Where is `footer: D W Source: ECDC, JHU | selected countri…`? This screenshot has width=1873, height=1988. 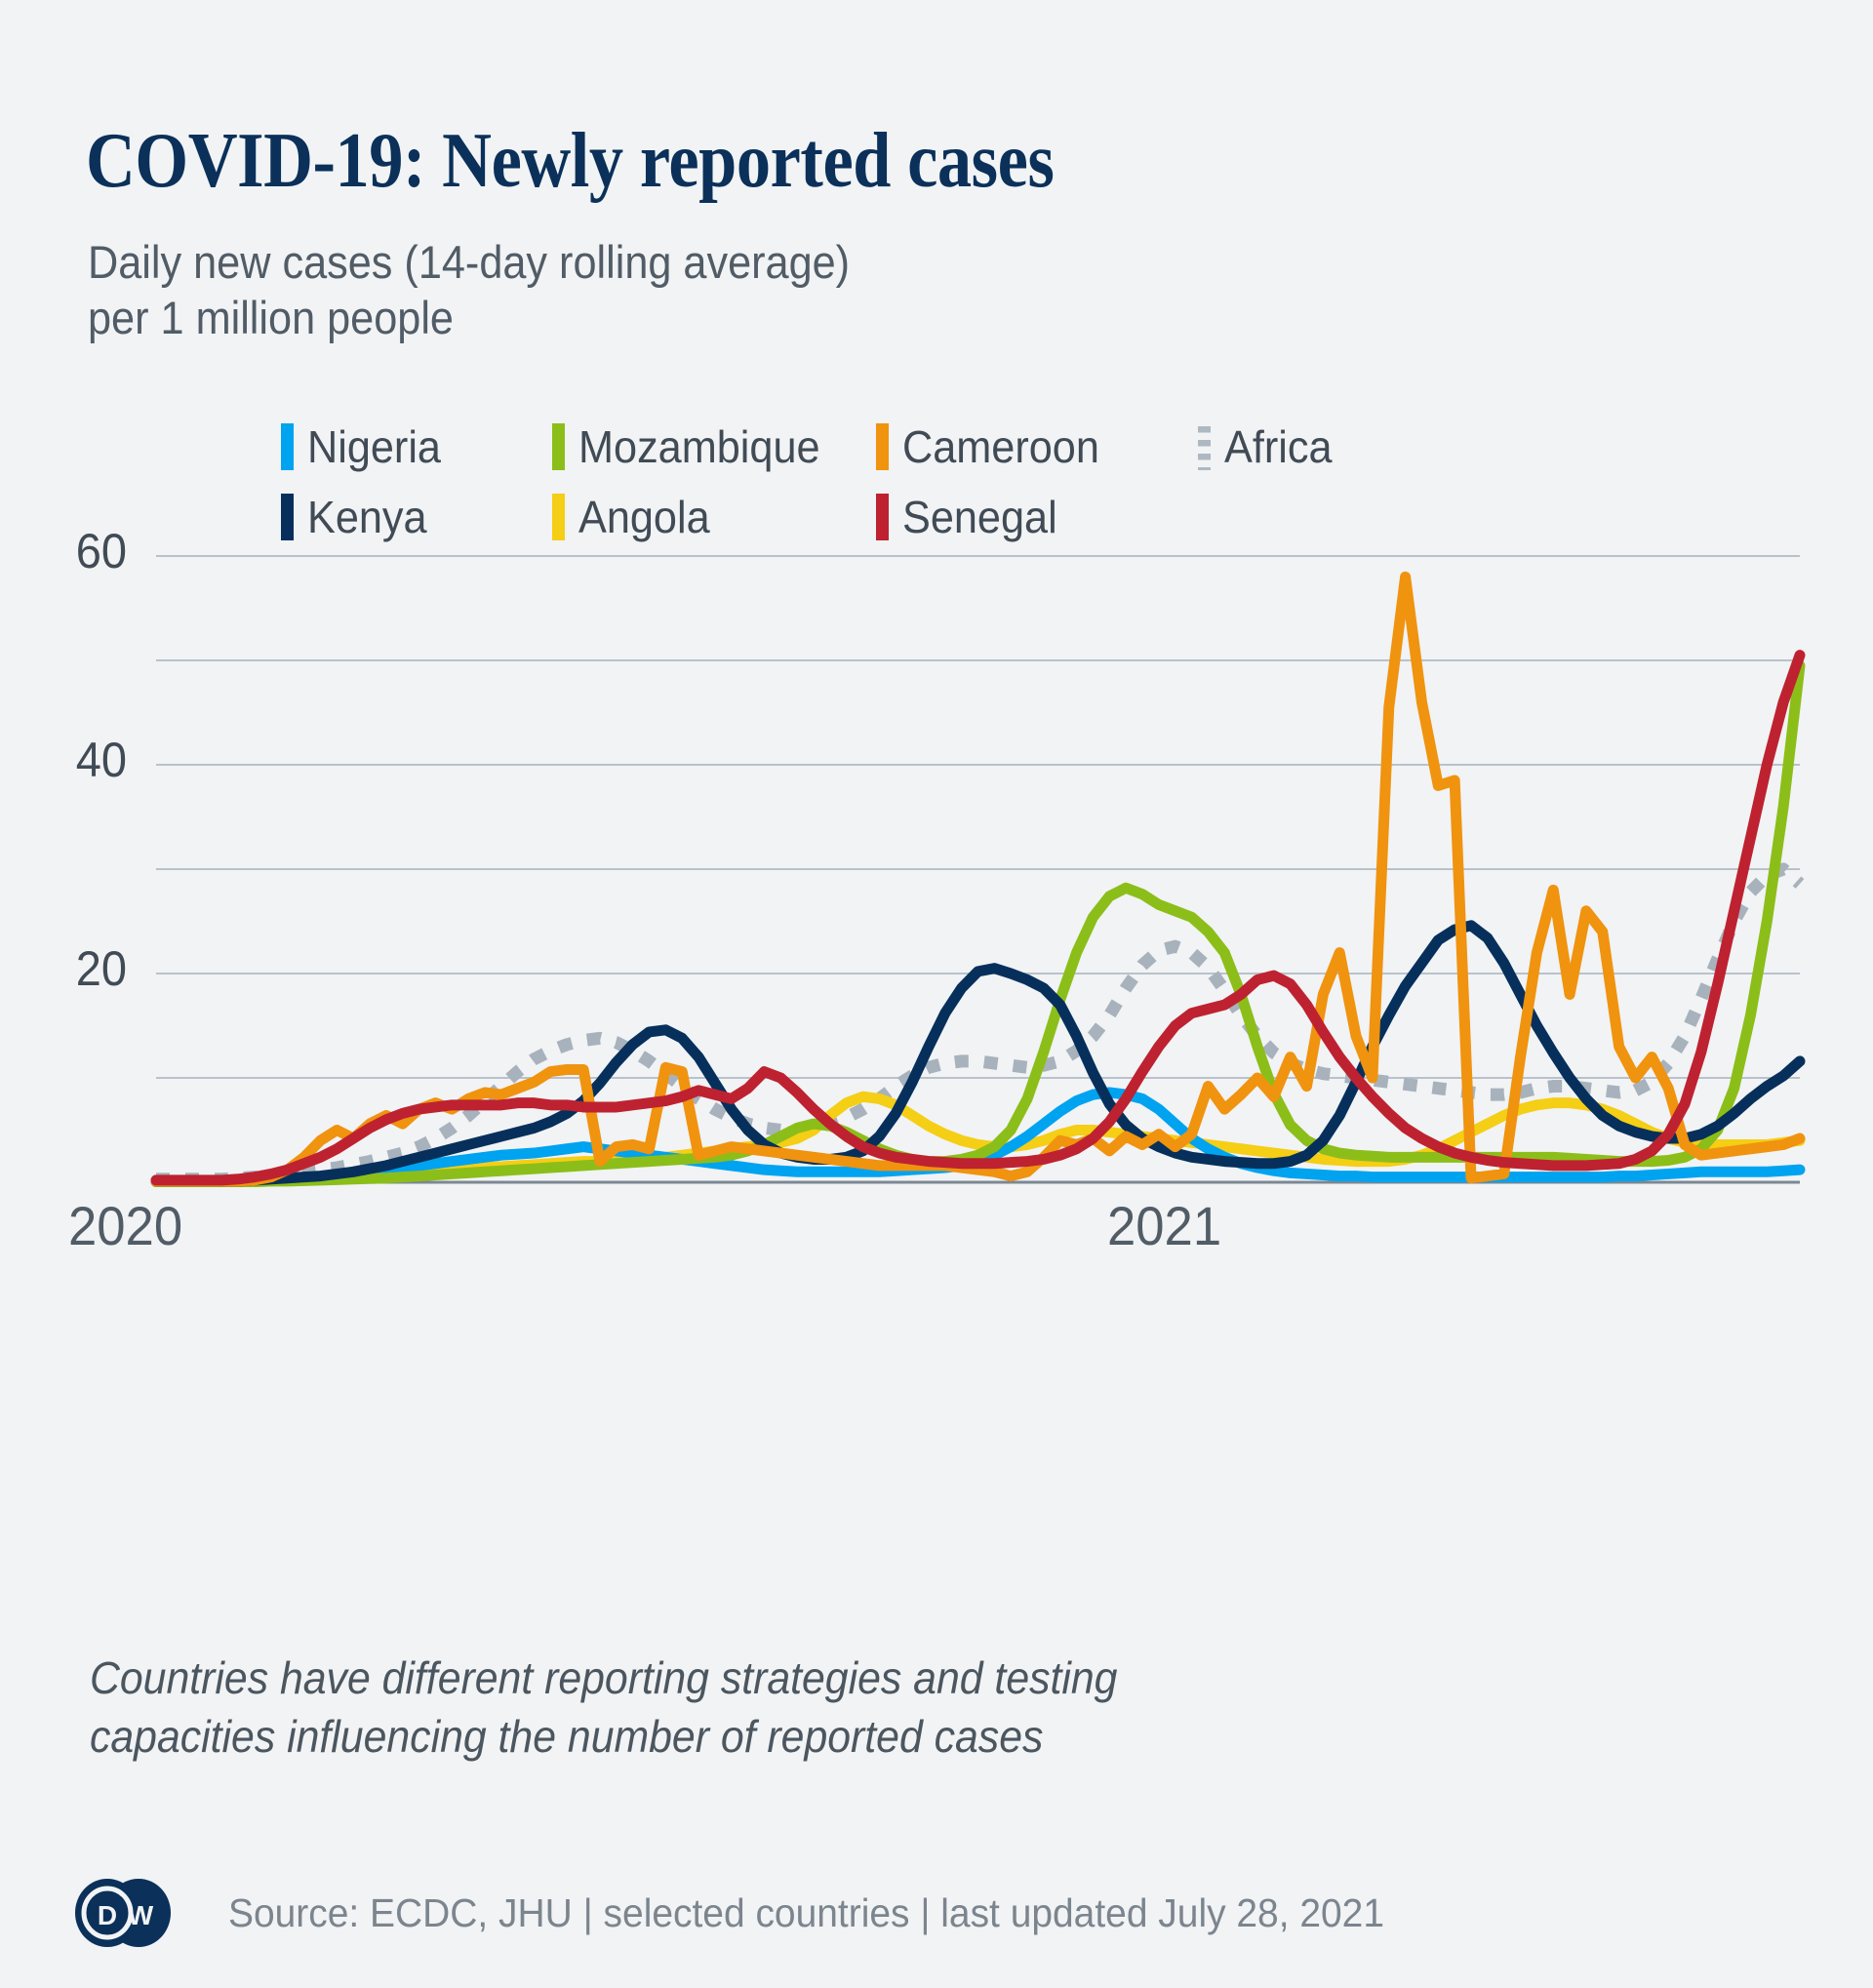 footer: D W Source: ECDC, JHU | selected countri… is located at coordinates (758, 1913).